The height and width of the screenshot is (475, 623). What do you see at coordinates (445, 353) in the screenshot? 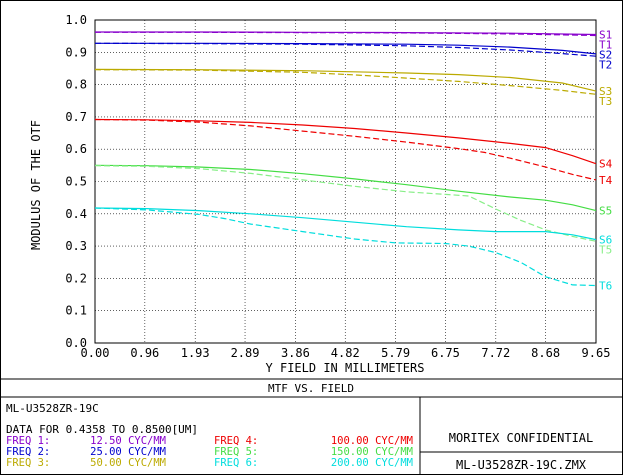
I see `x-tick-label: 6.75` at bounding box center [445, 353].